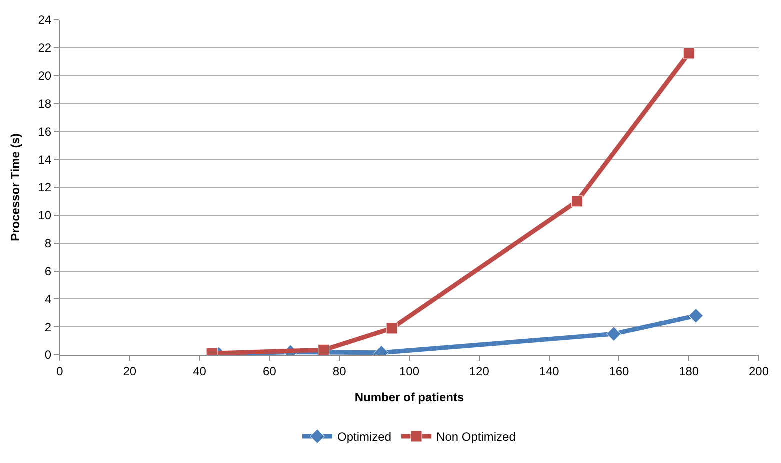  I want to click on x-tick-label: 160, so click(619, 371).